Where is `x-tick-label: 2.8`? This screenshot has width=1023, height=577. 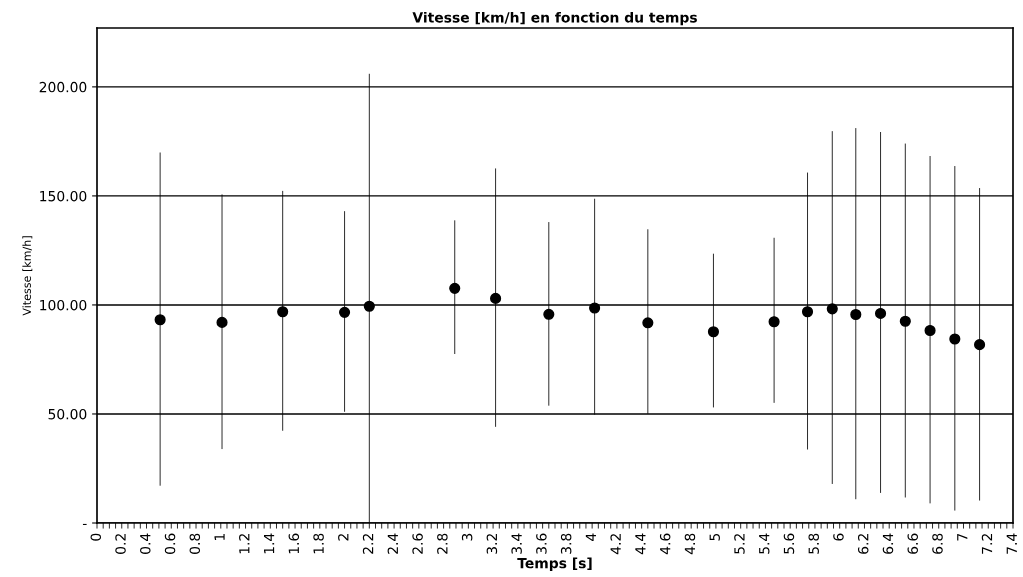
x-tick-label: 2.8 is located at coordinates (442, 543).